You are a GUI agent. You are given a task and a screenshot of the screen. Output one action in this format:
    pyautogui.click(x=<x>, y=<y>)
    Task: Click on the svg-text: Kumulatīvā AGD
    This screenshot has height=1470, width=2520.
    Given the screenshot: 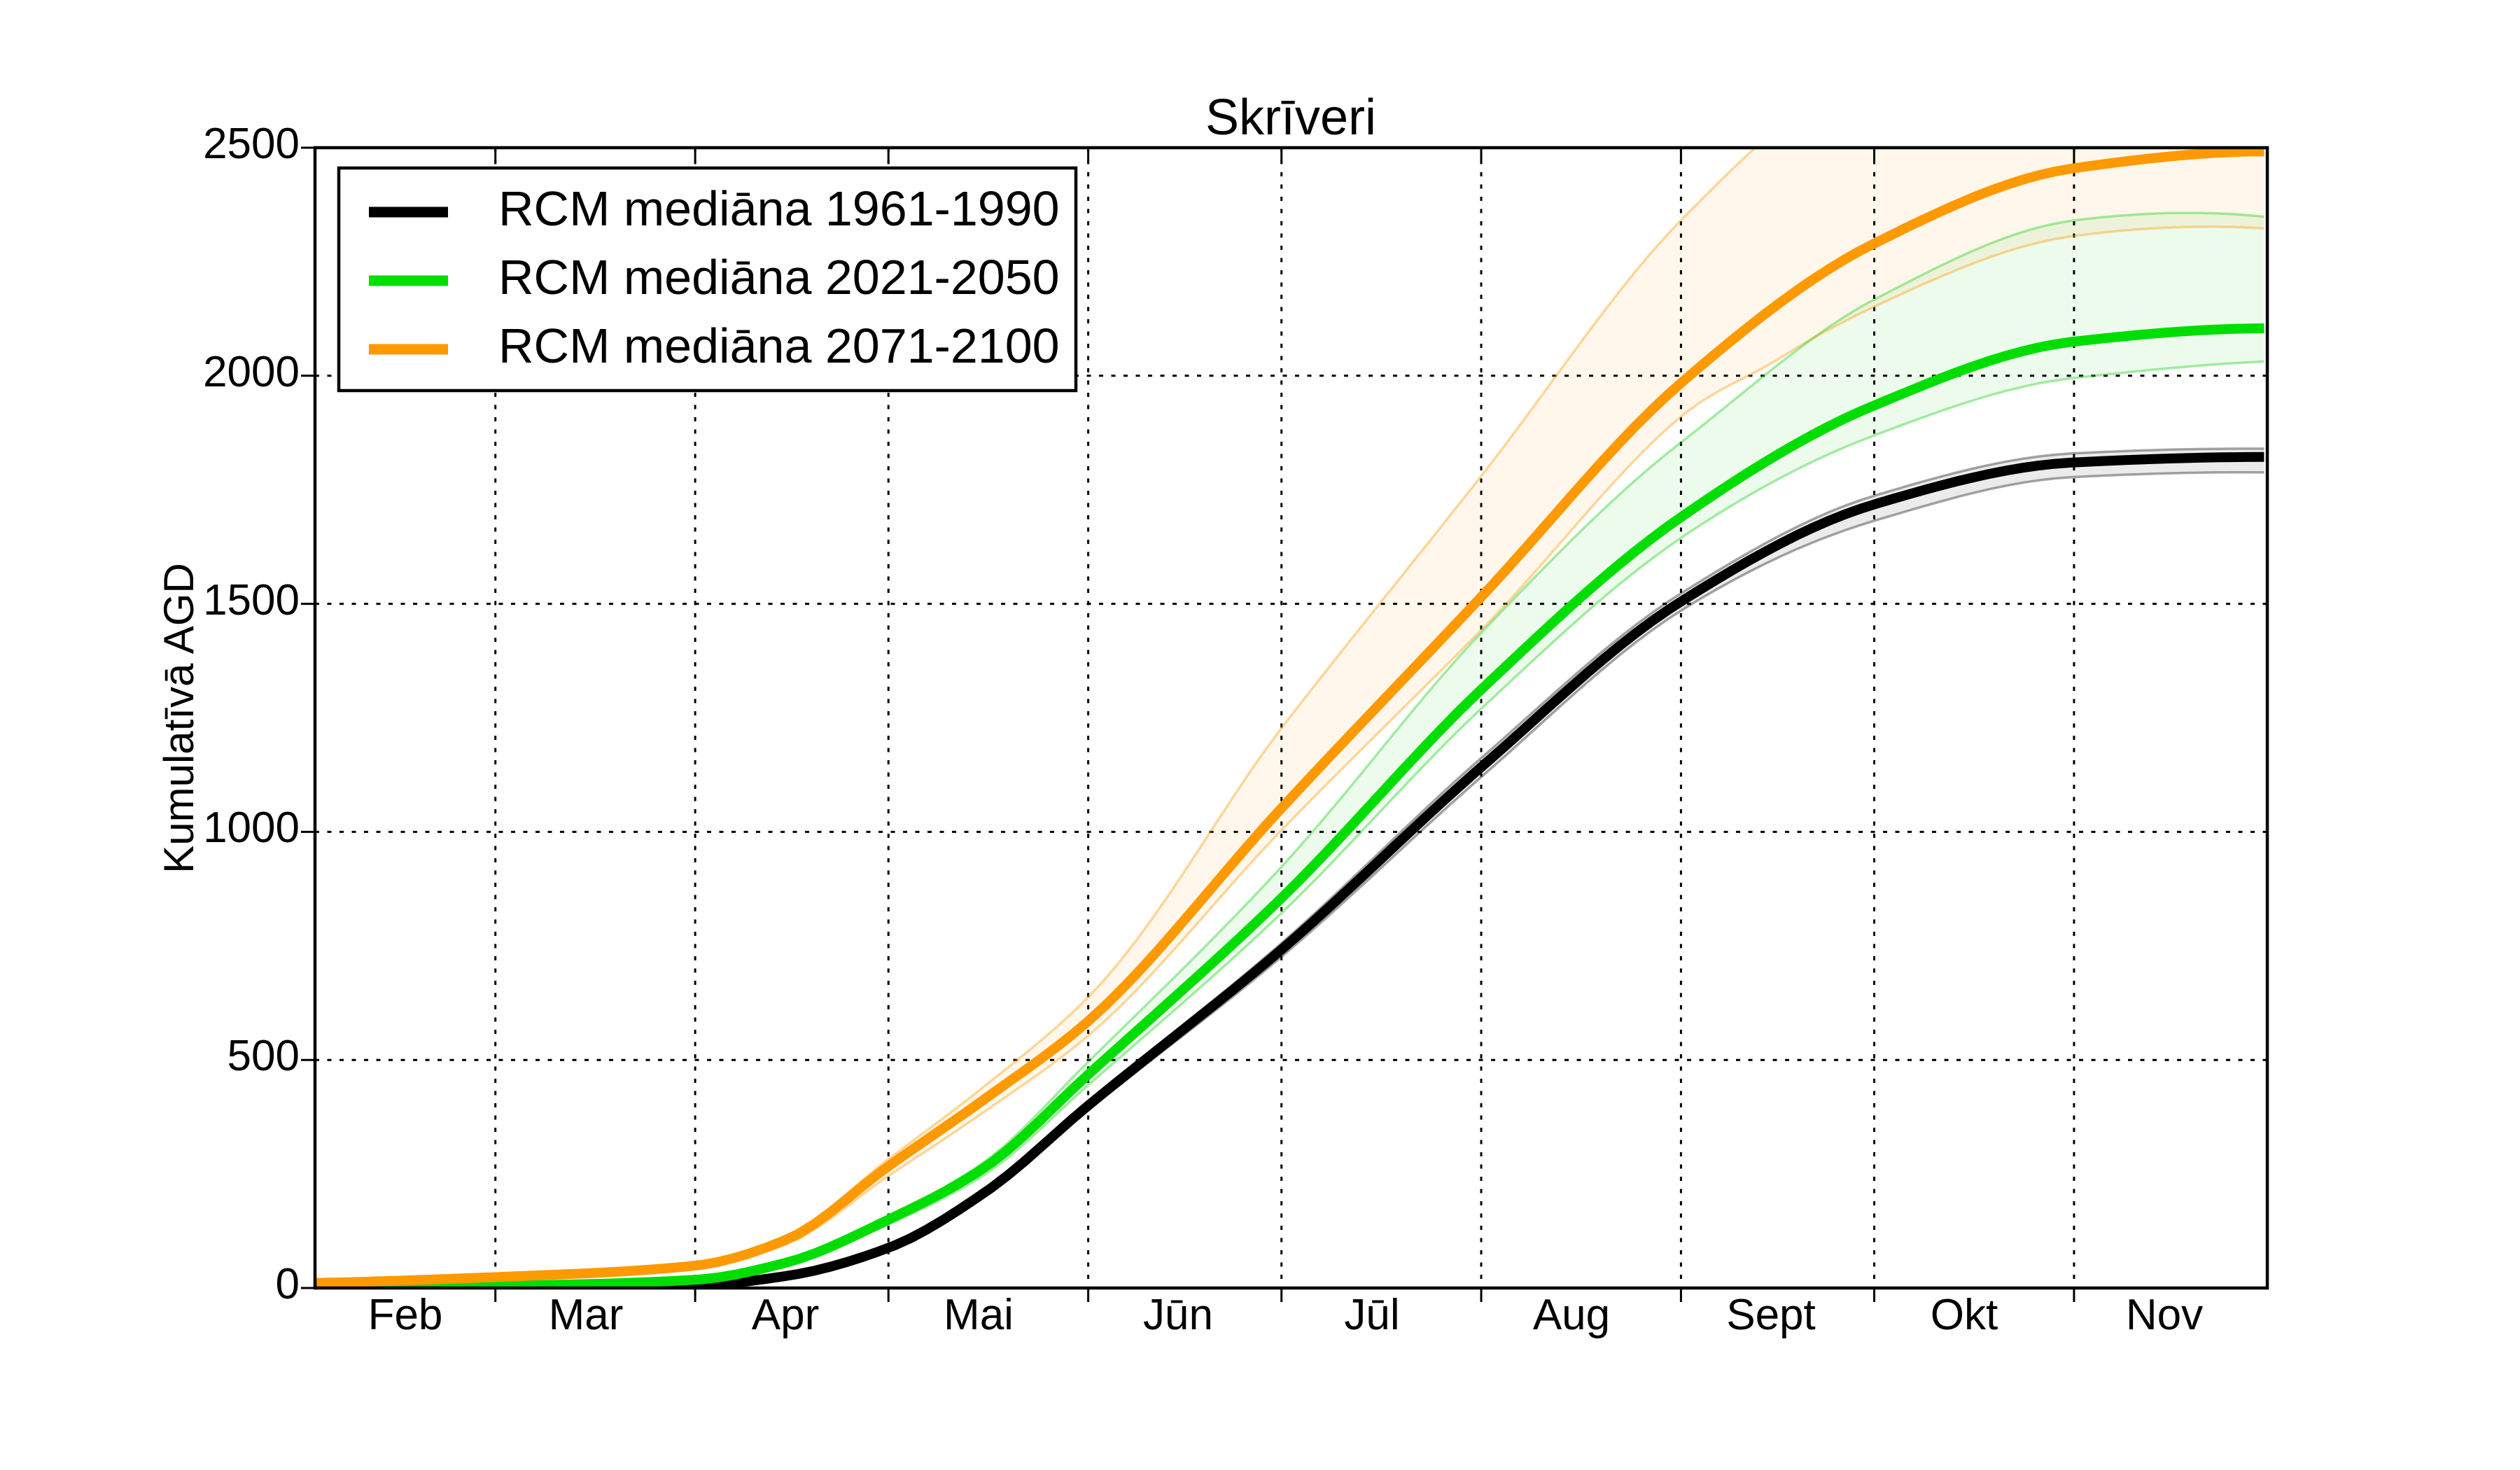 What is the action you would take?
    pyautogui.click(x=178, y=718)
    